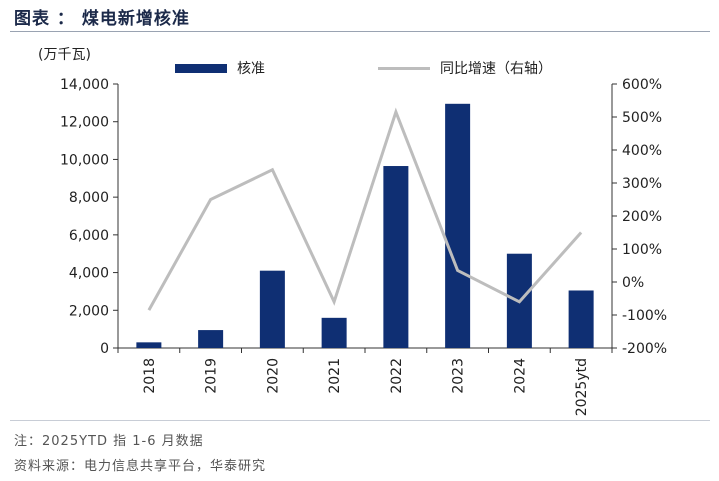 The image size is (719, 481). Describe the element at coordinates (644, 349) in the screenshot. I see `right-axis-tick-label: -200%` at that location.